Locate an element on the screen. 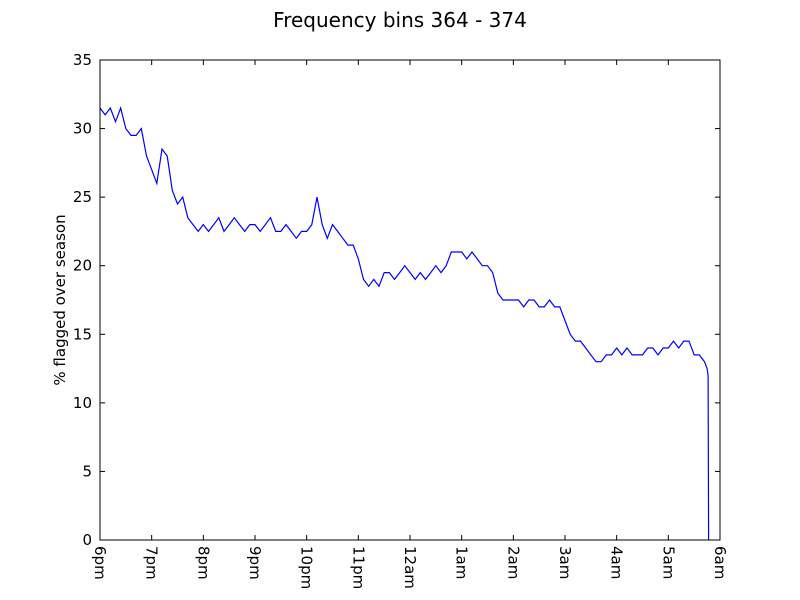  chart-title: Frequency bins 364 - 374 is located at coordinates (400, 20).